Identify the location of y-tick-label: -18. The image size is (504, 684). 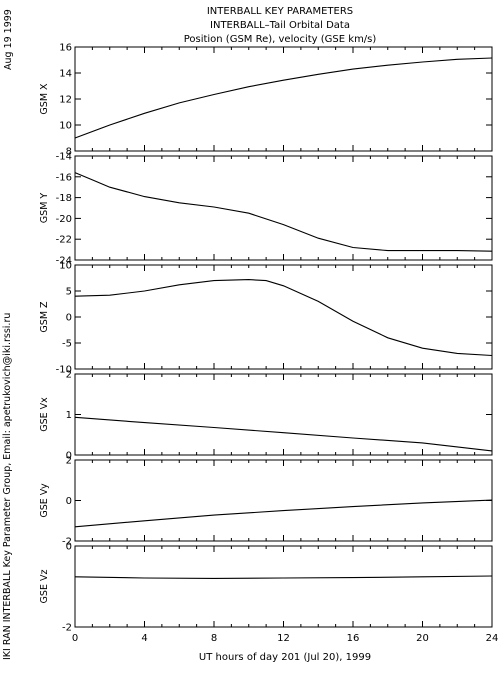
(64, 198).